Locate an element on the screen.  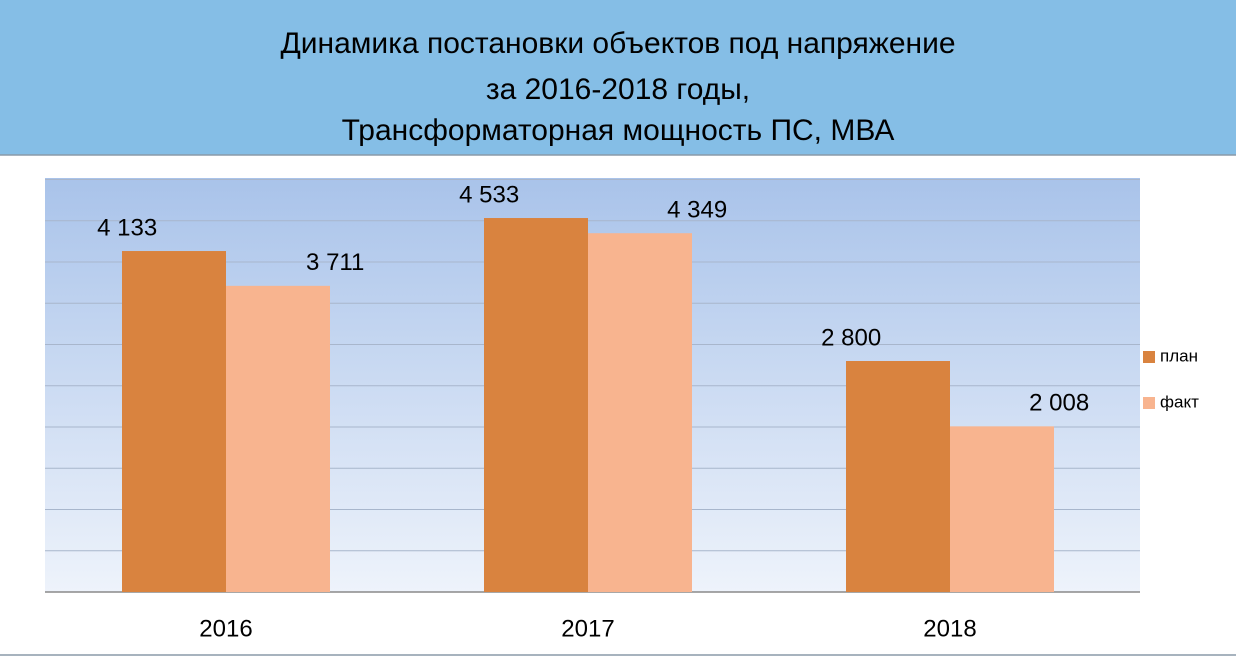
data-label: 4 133 is located at coordinates (127, 227).